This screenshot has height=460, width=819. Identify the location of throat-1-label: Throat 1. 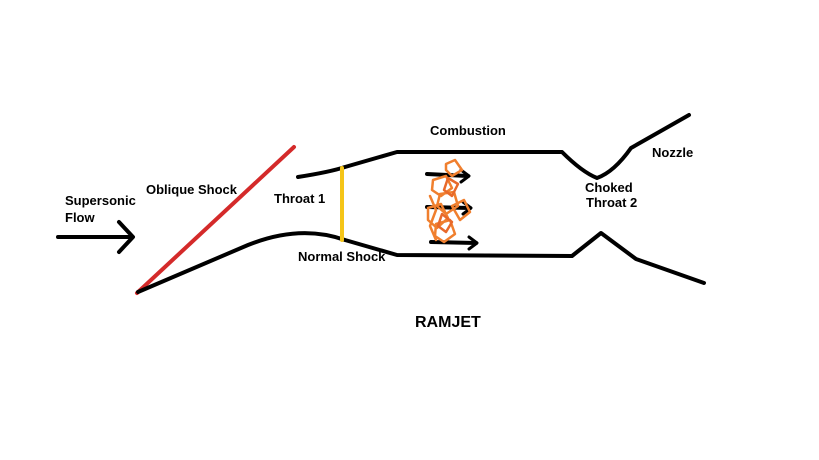
(299, 198).